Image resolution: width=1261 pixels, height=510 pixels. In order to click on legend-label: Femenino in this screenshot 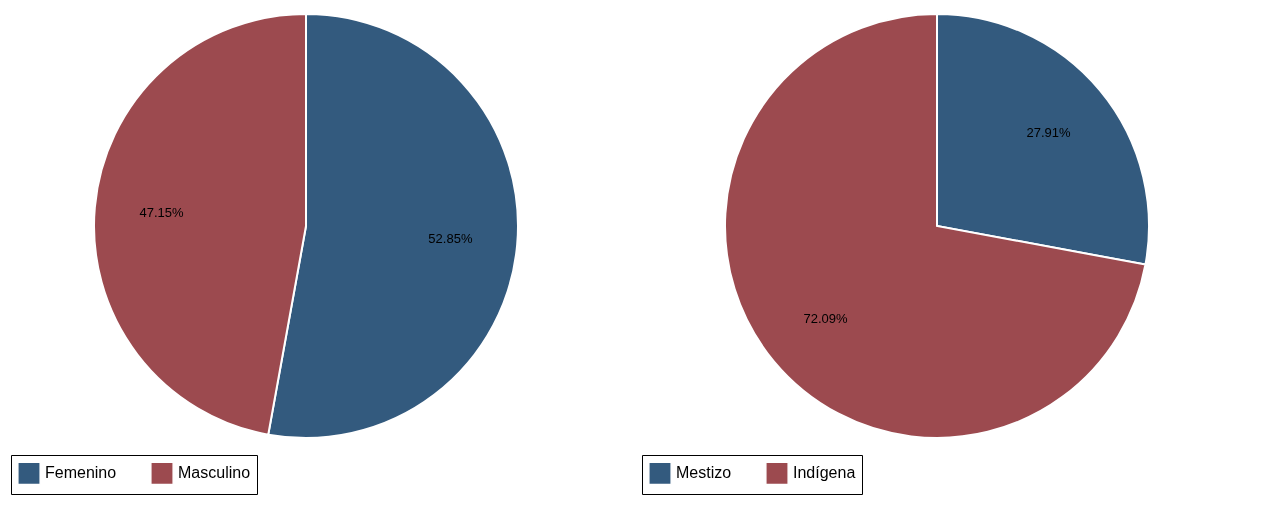, I will do `click(81, 473)`.